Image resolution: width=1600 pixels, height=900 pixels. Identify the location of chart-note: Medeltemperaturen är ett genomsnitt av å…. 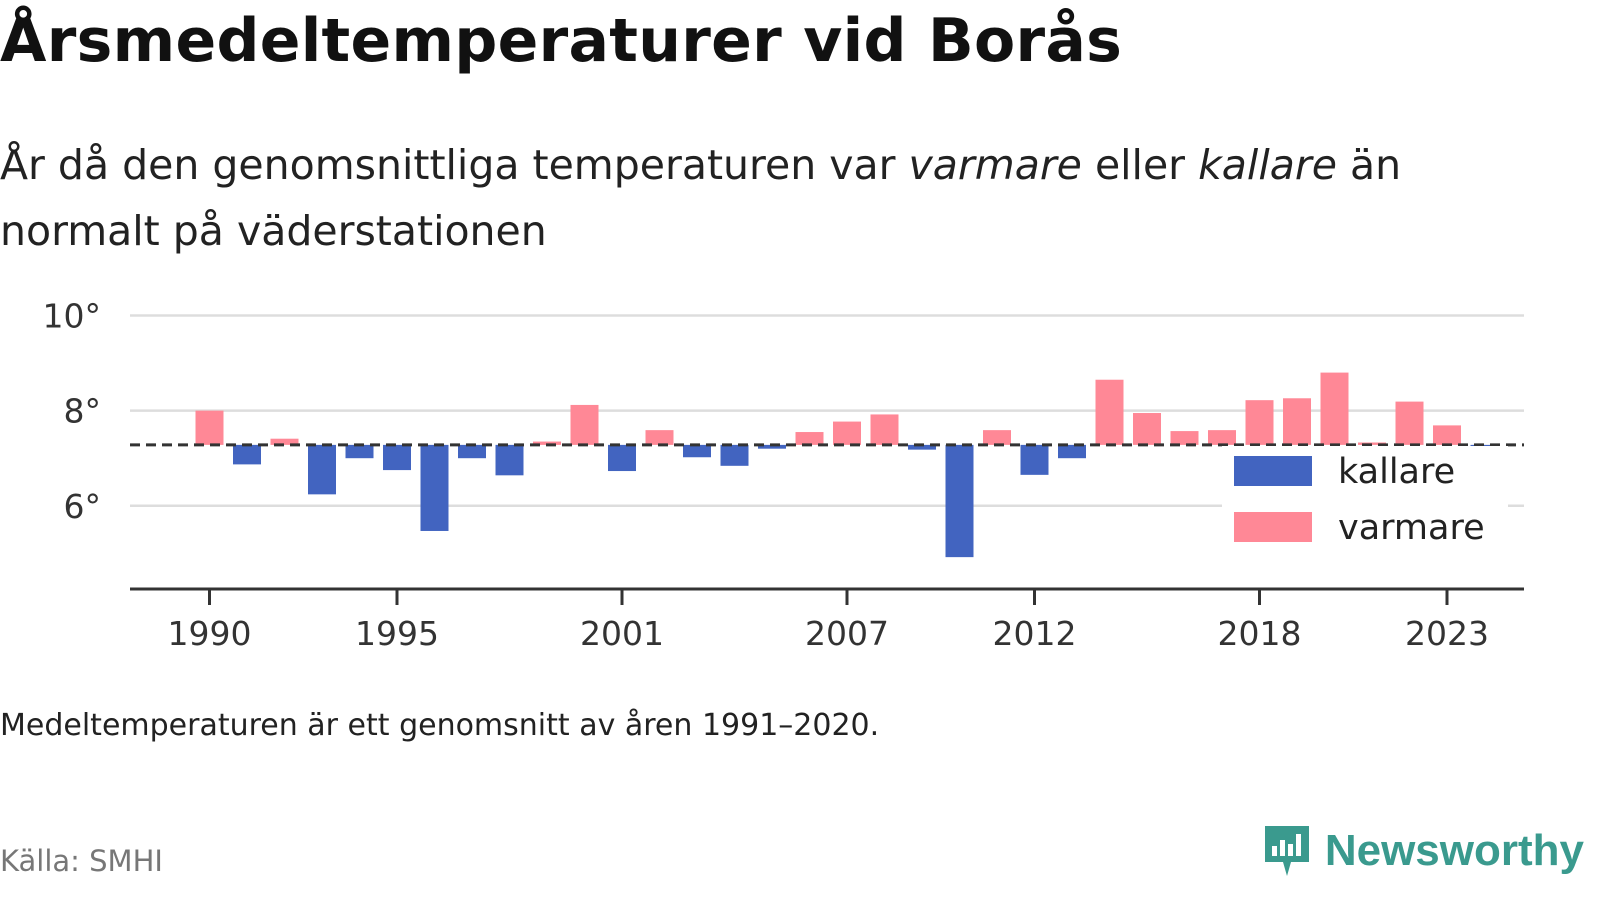
(440, 725).